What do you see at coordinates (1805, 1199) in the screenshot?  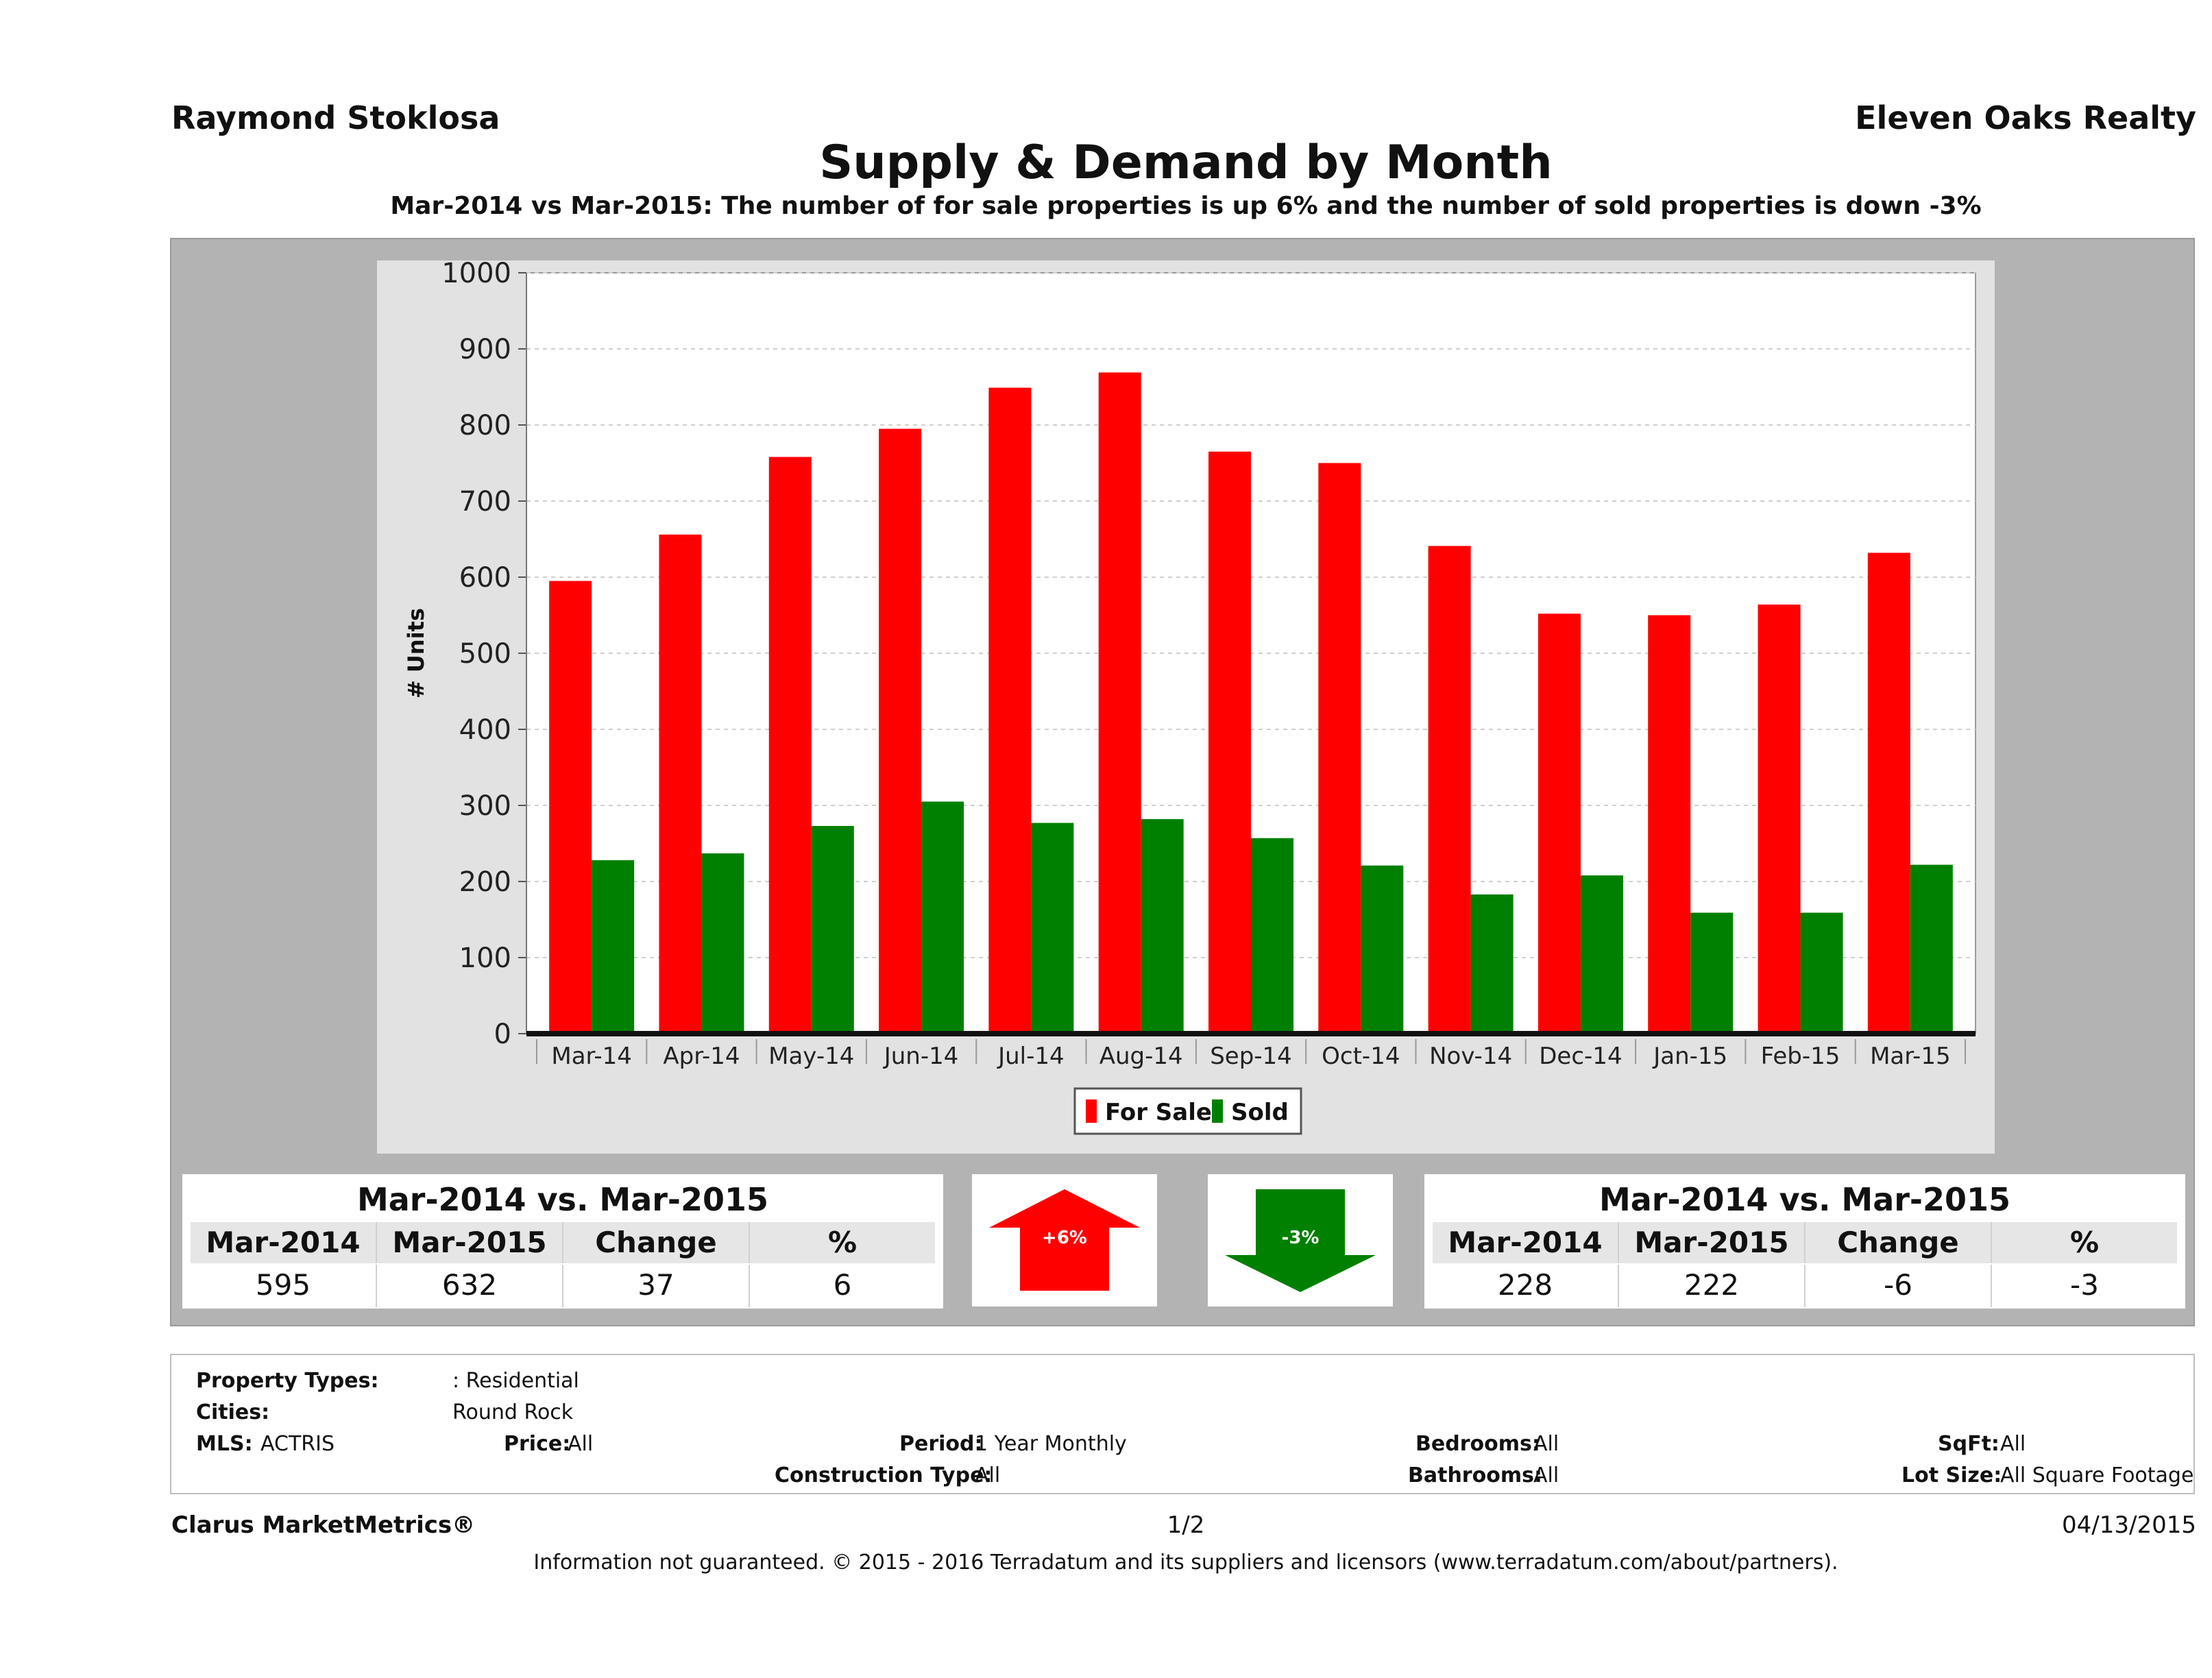 I see `sold-table-heading: Mar-2014 vs. Mar-2015` at bounding box center [1805, 1199].